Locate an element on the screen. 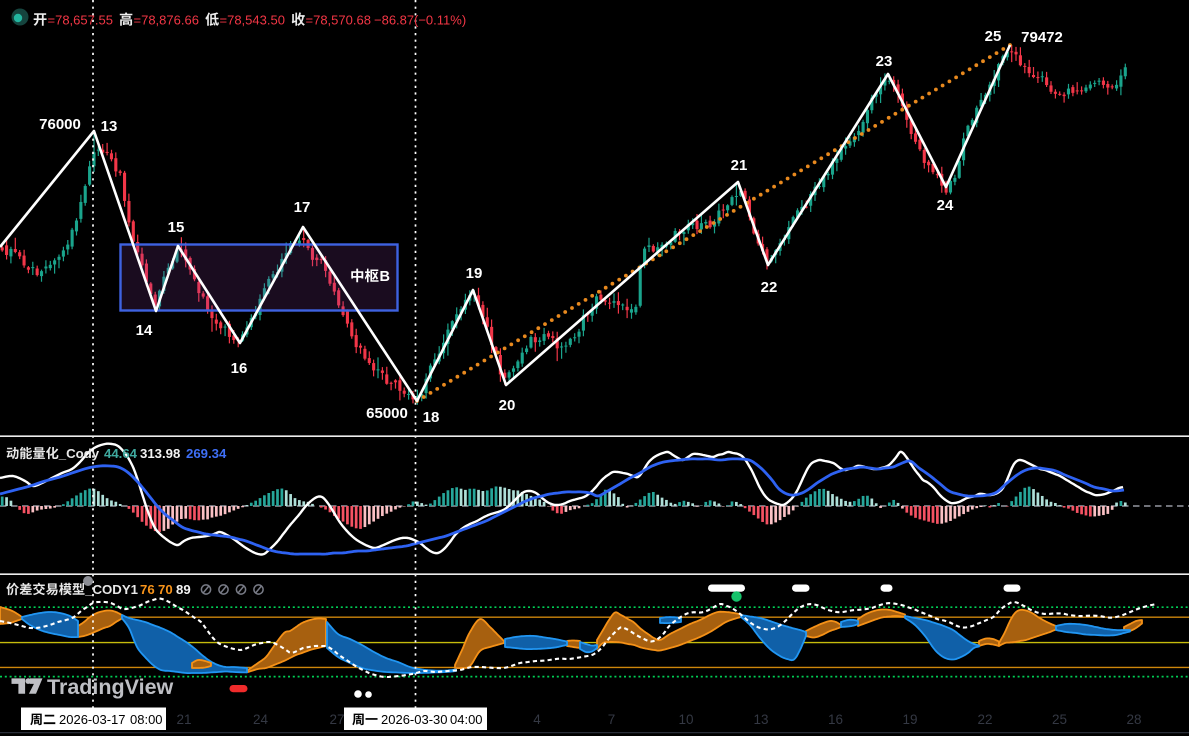 The image size is (1189, 736). svg-text: 2026-03-30 is located at coordinates (414, 719).